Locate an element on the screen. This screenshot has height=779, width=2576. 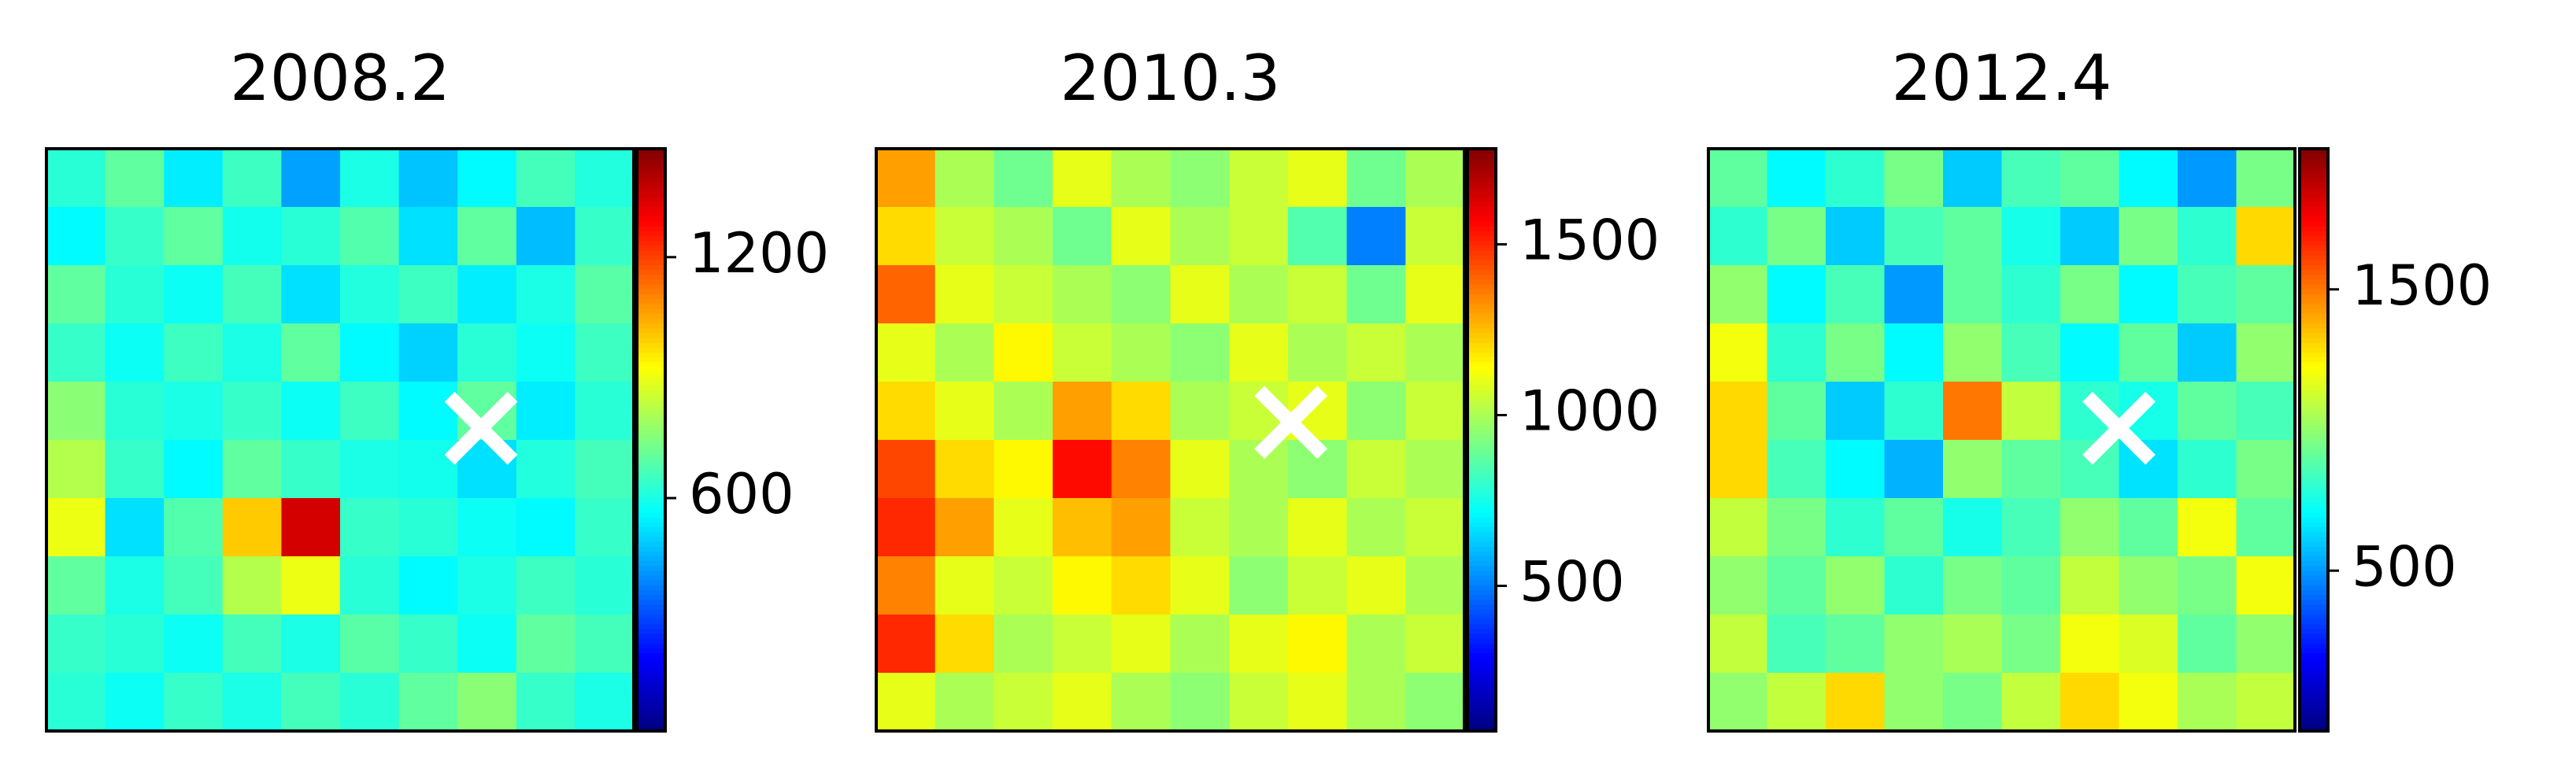
colorbar-tick-label: 600 is located at coordinates (741, 494).